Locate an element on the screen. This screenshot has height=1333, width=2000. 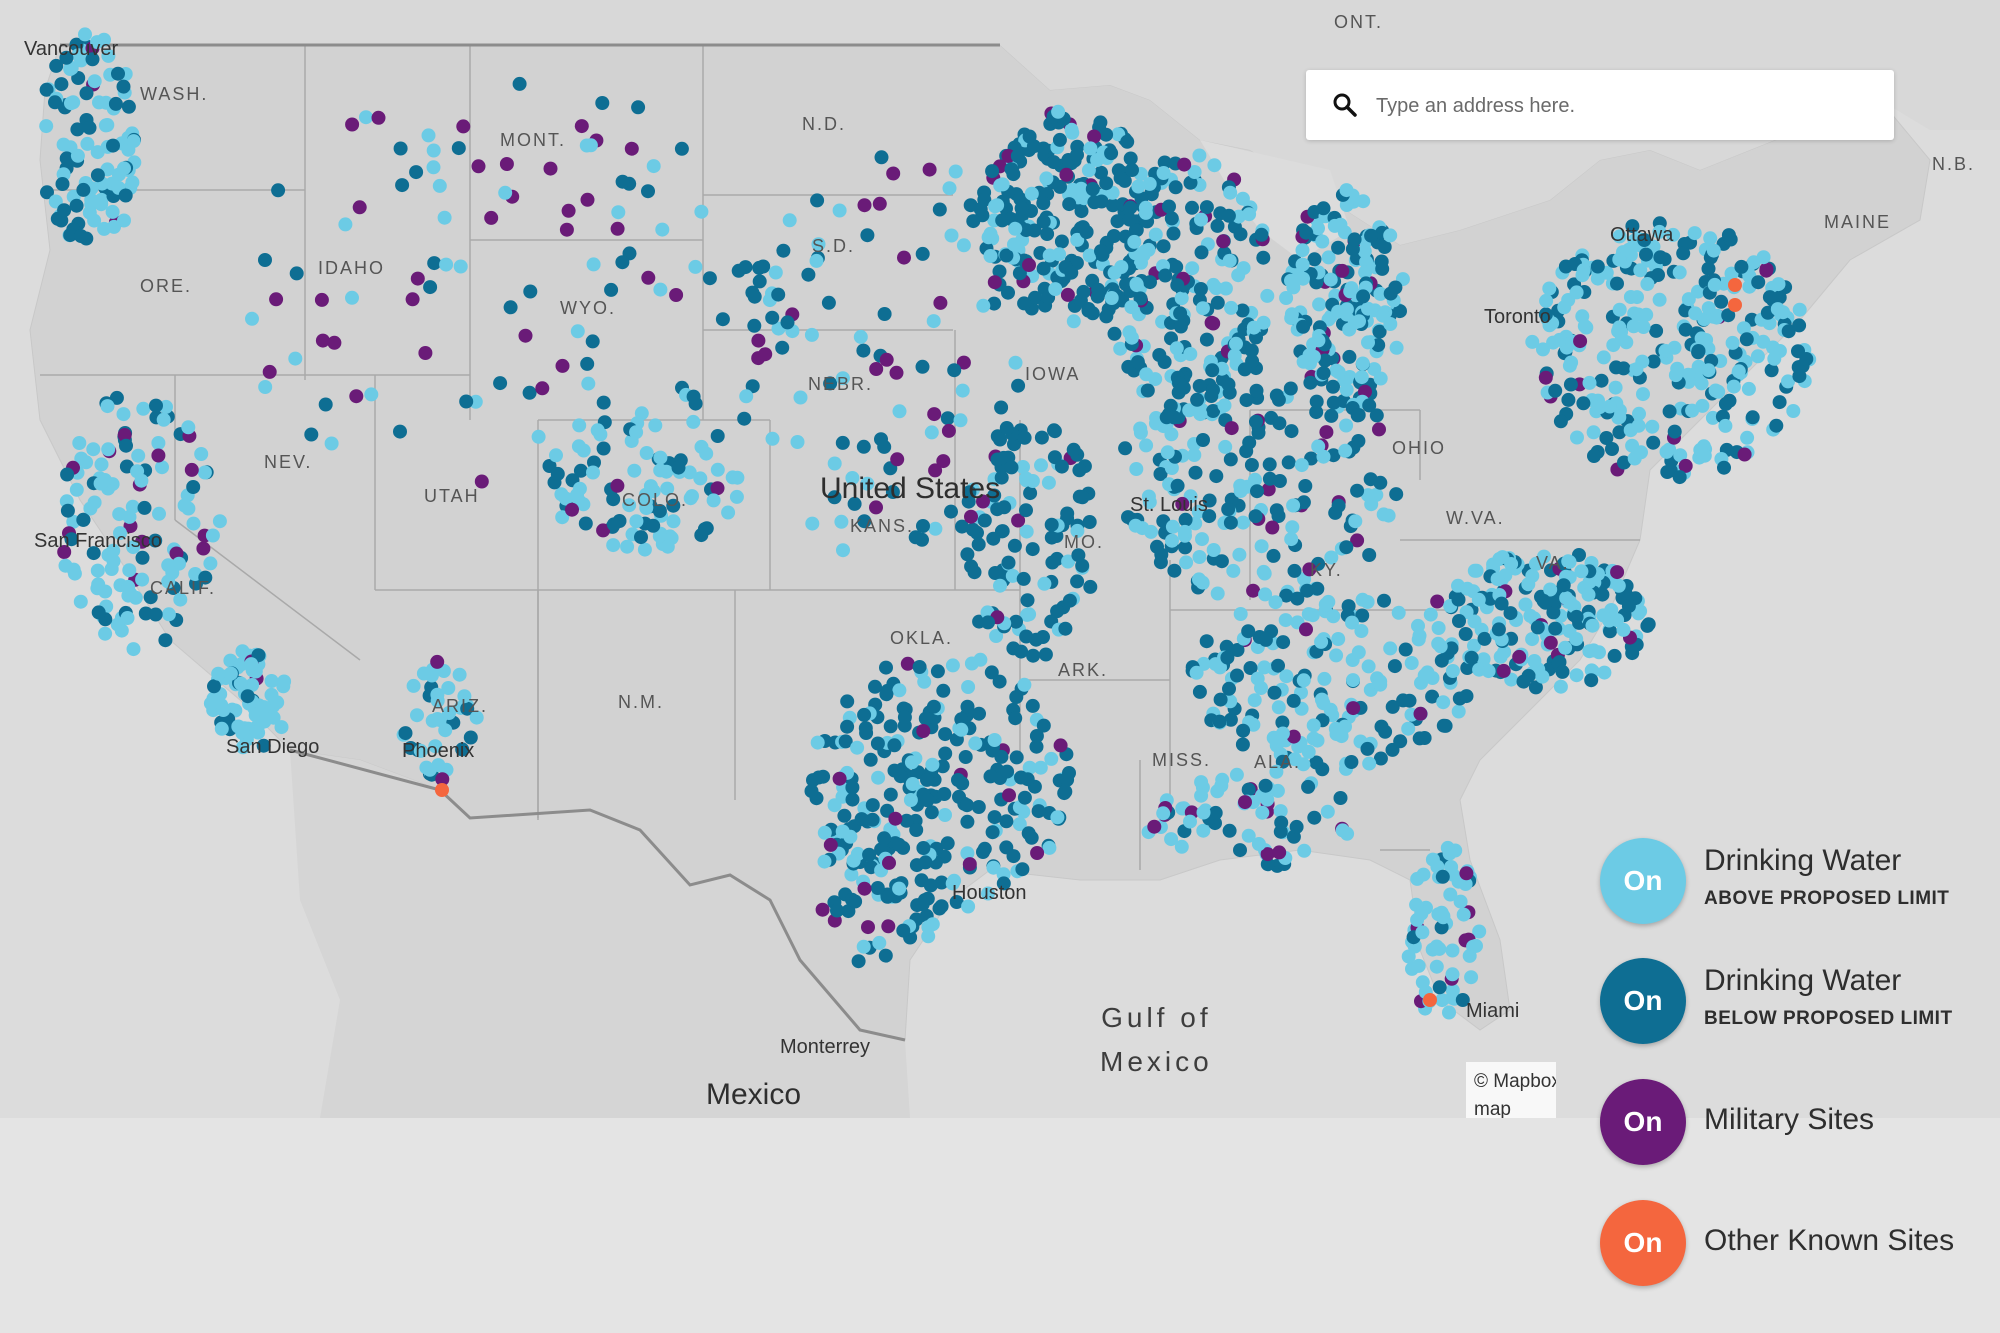
toggle-above-limit: On is located at coordinates (1643, 881).